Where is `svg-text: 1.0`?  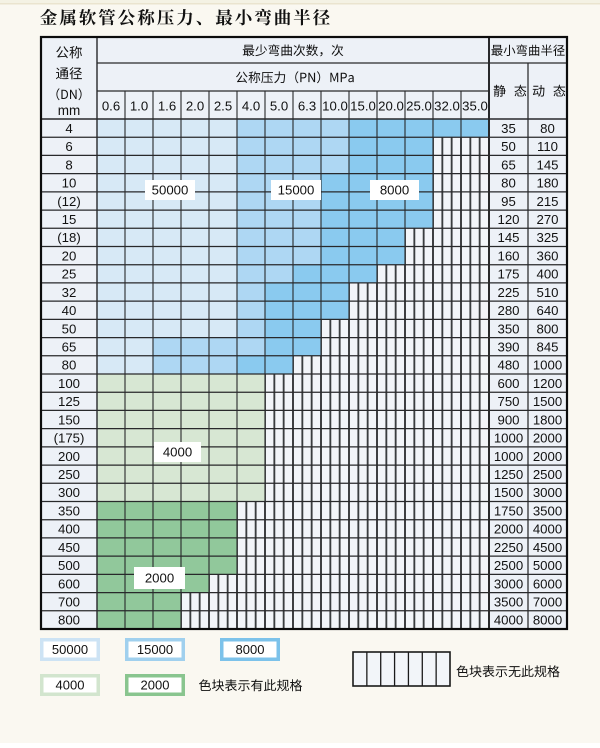 svg-text: 1.0 is located at coordinates (139, 106).